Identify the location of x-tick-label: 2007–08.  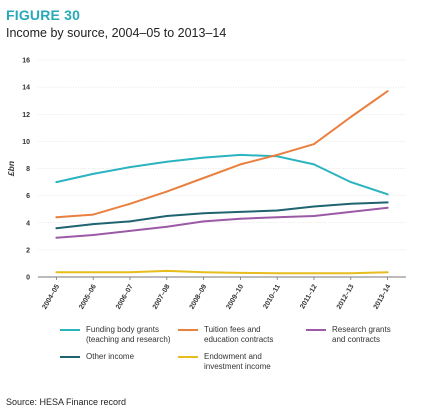
(162, 296).